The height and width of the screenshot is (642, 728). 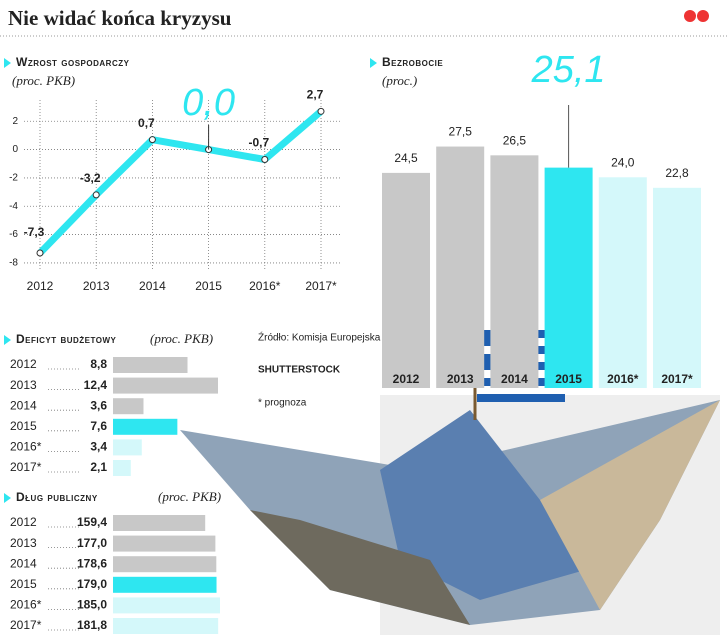 What do you see at coordinates (13, 234) in the screenshot?
I see `y-tick-label: -6` at bounding box center [13, 234].